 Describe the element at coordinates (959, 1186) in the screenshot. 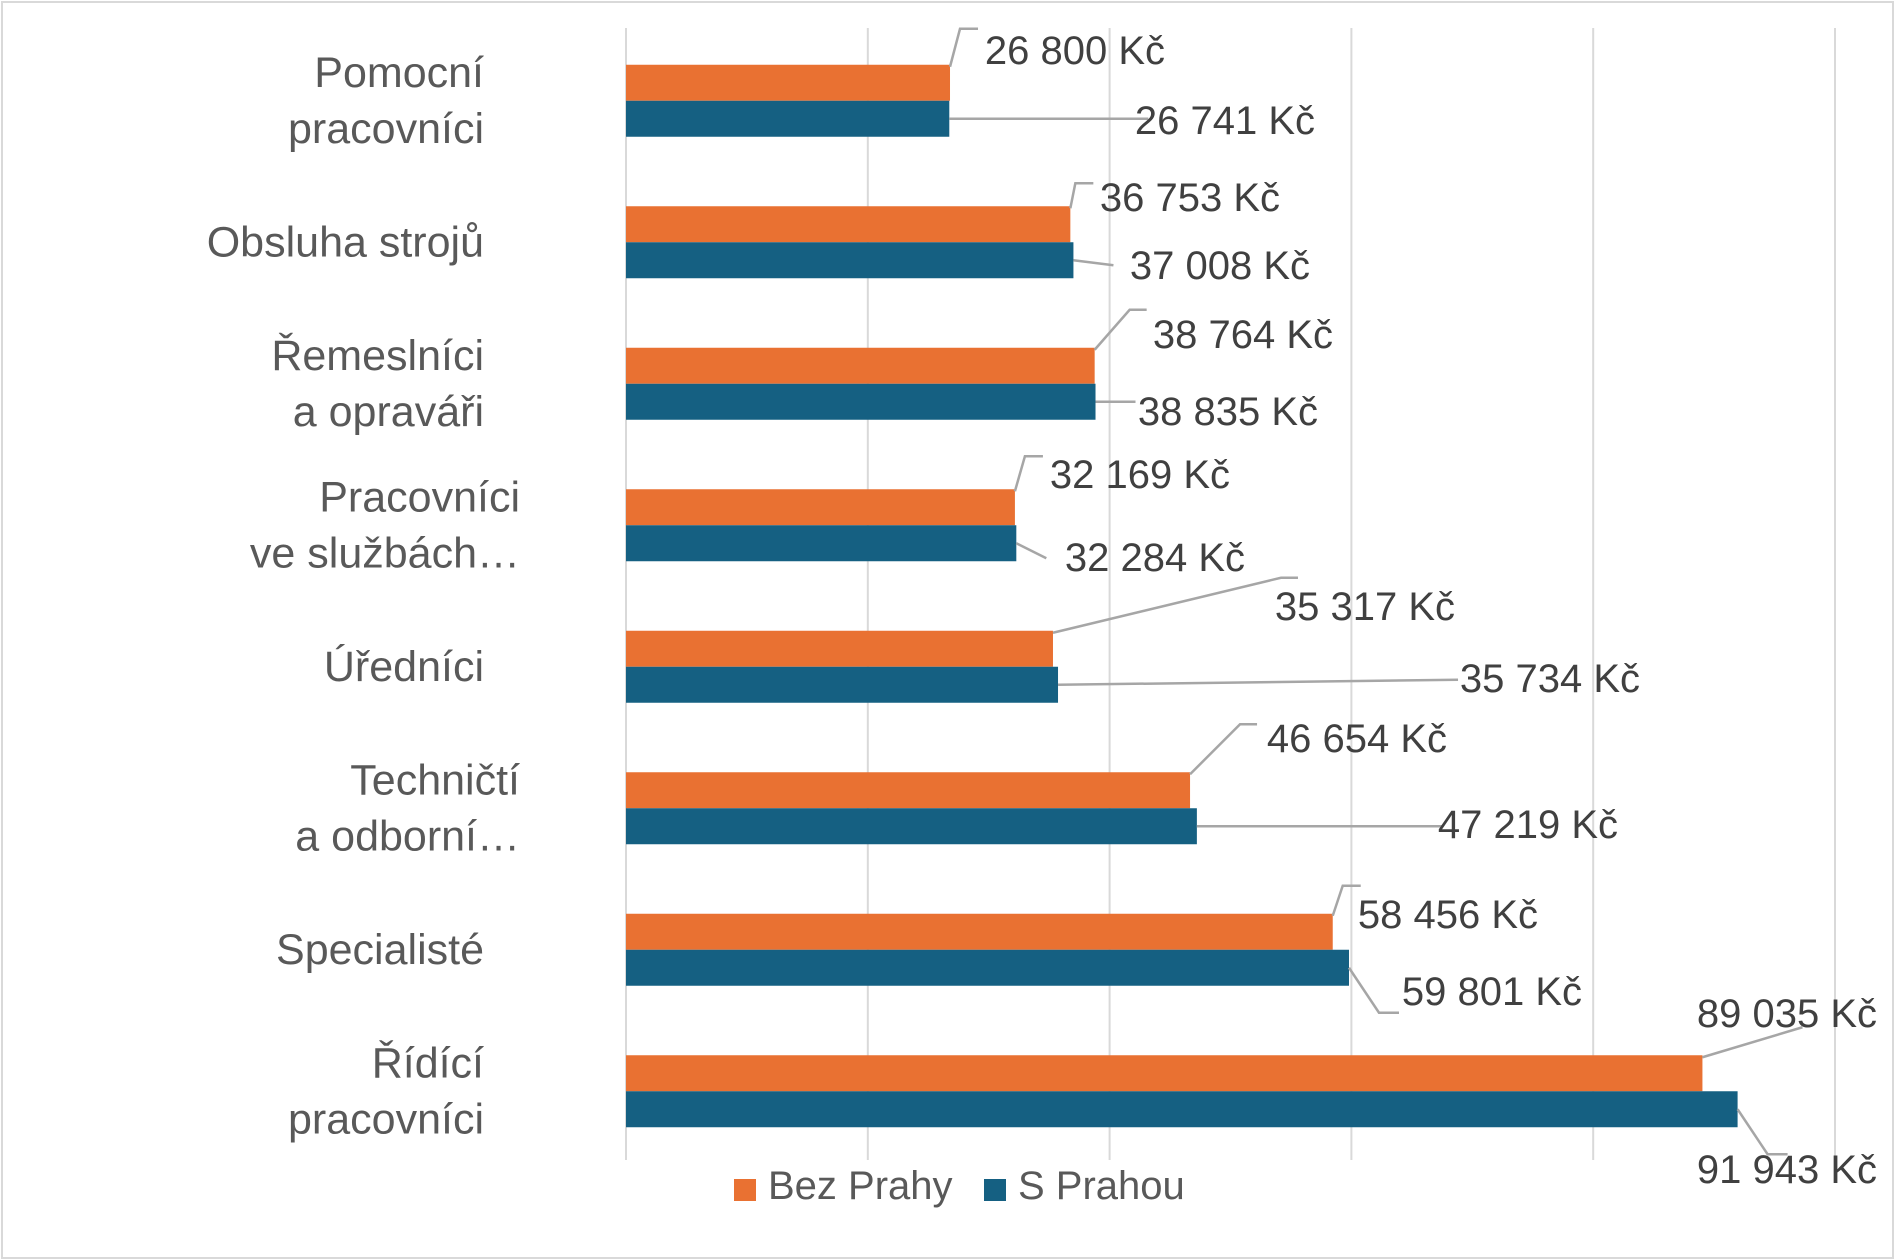

I see `legend: Bez Prahy S Prahou` at that location.